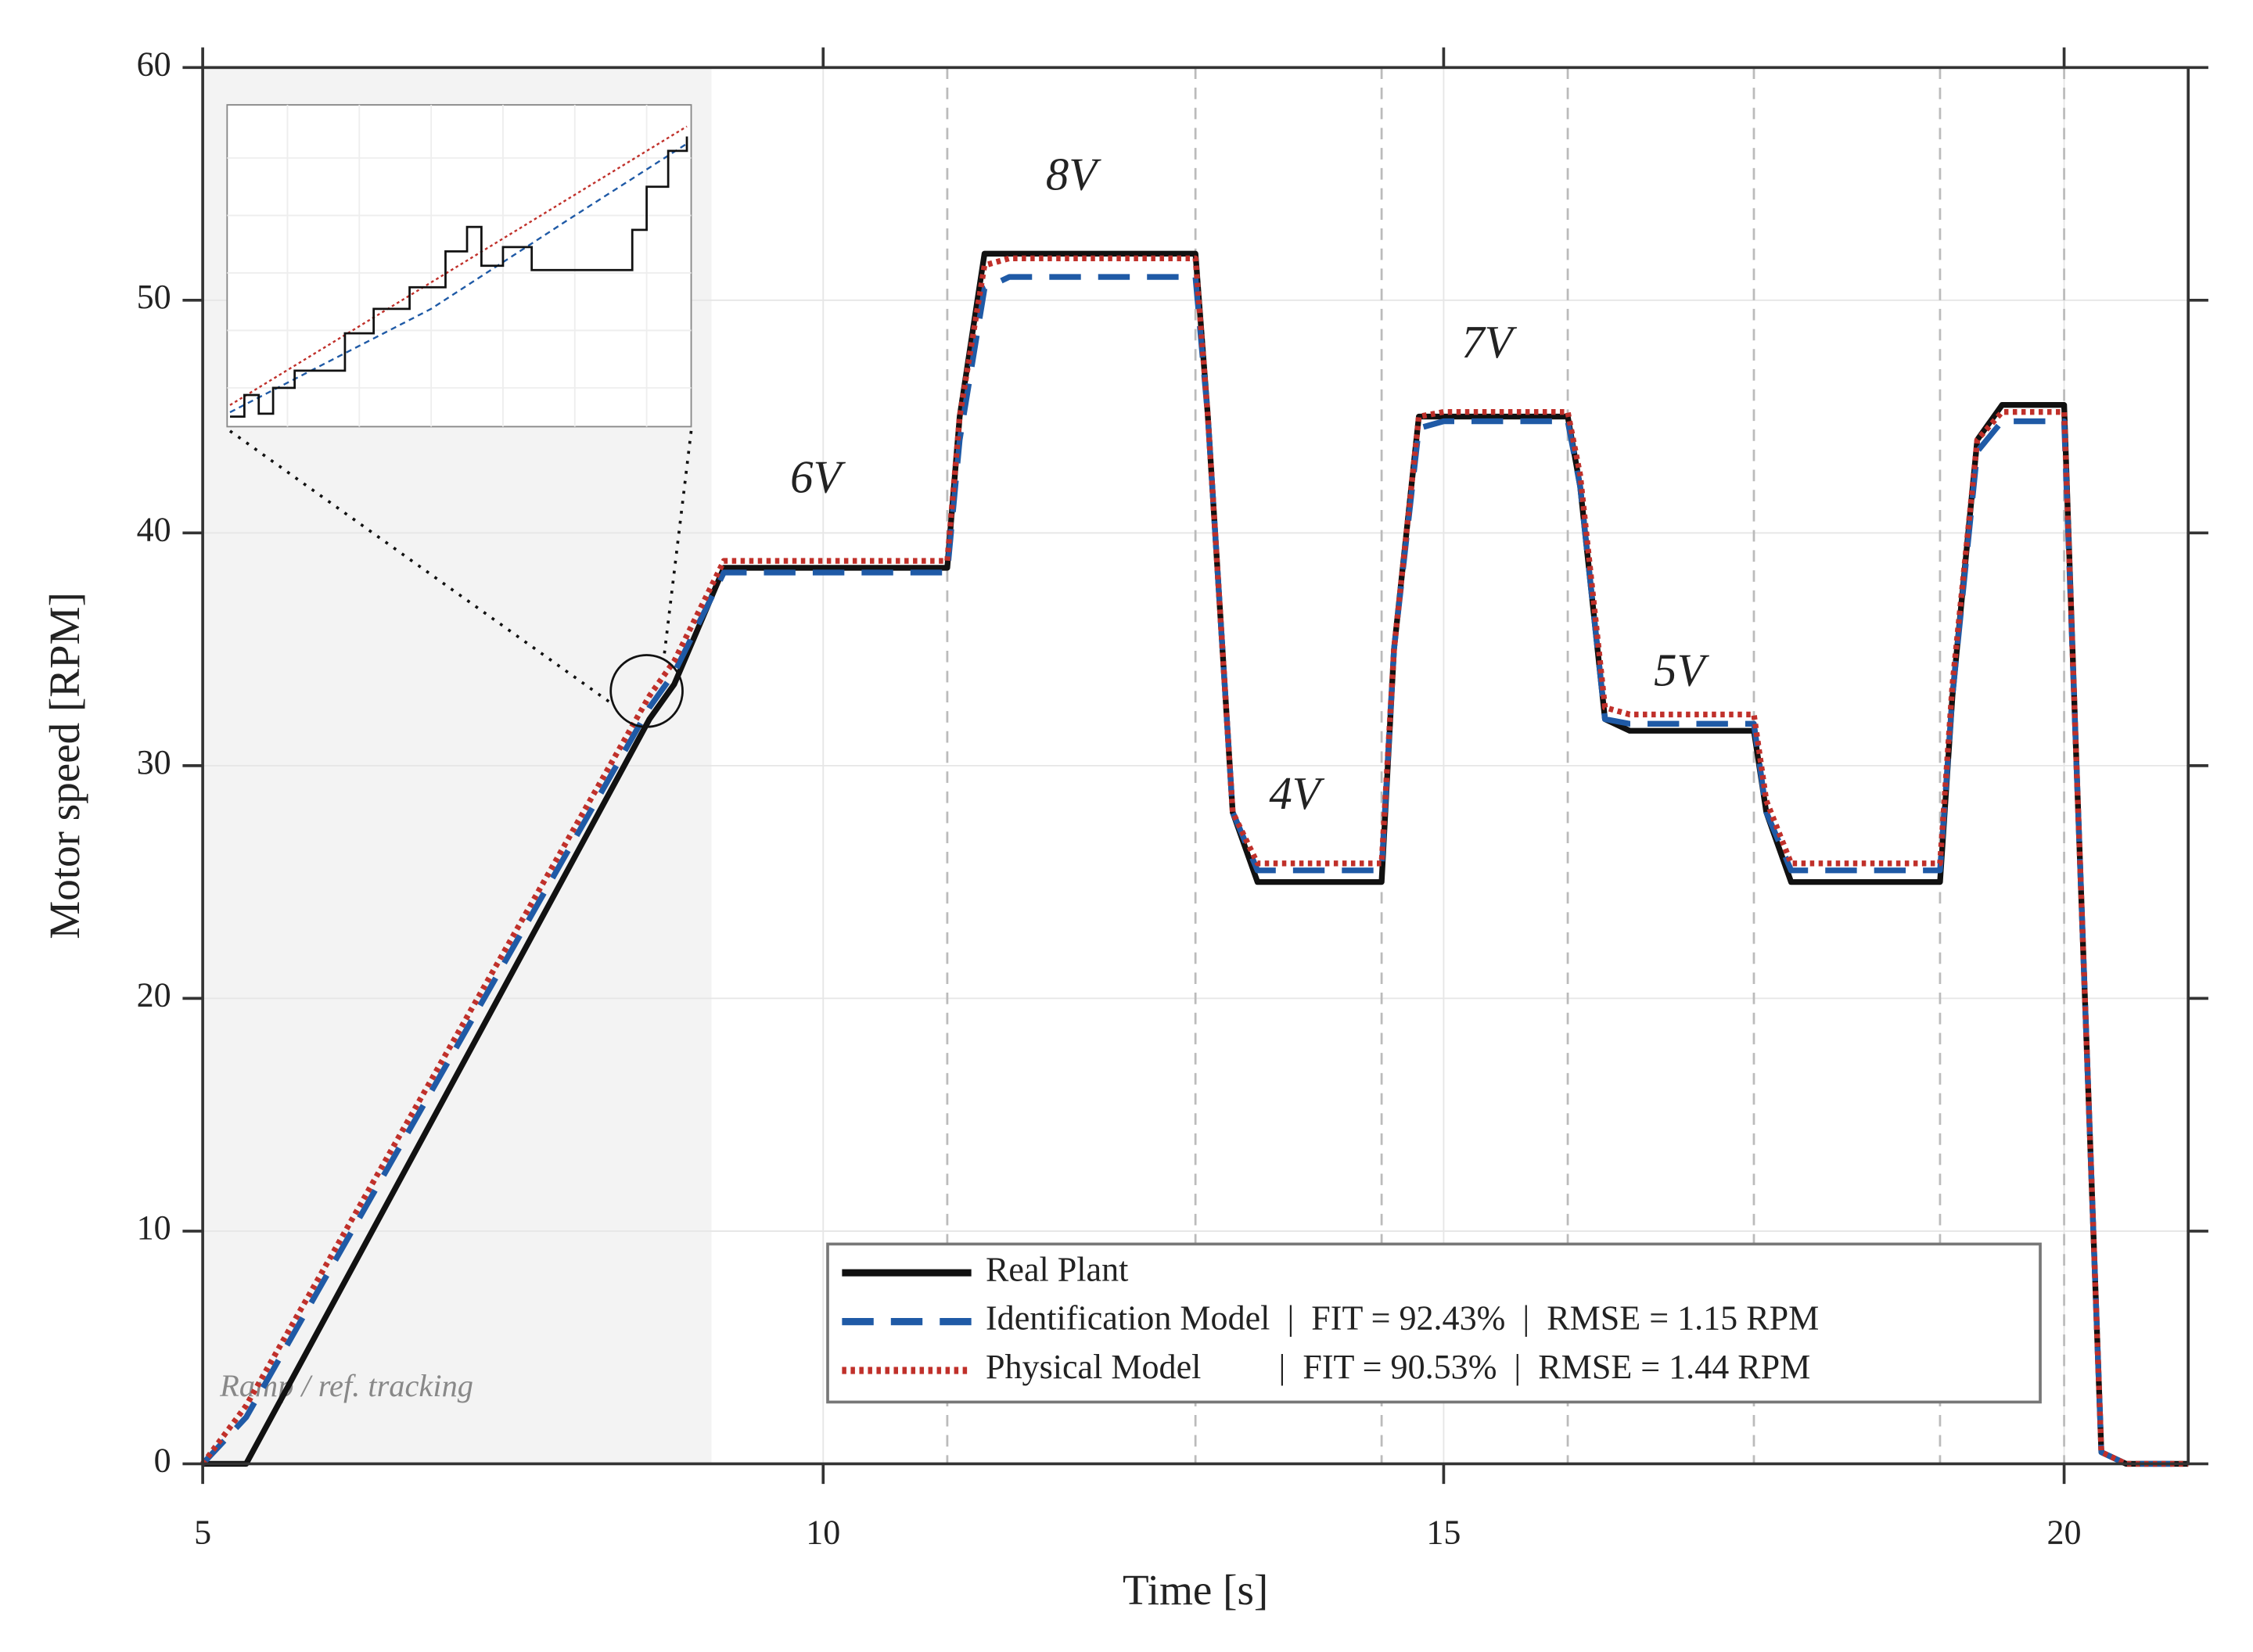 The image size is (2253, 1652). What do you see at coordinates (1443, 1532) in the screenshot?
I see `x-tick-label: 15` at bounding box center [1443, 1532].